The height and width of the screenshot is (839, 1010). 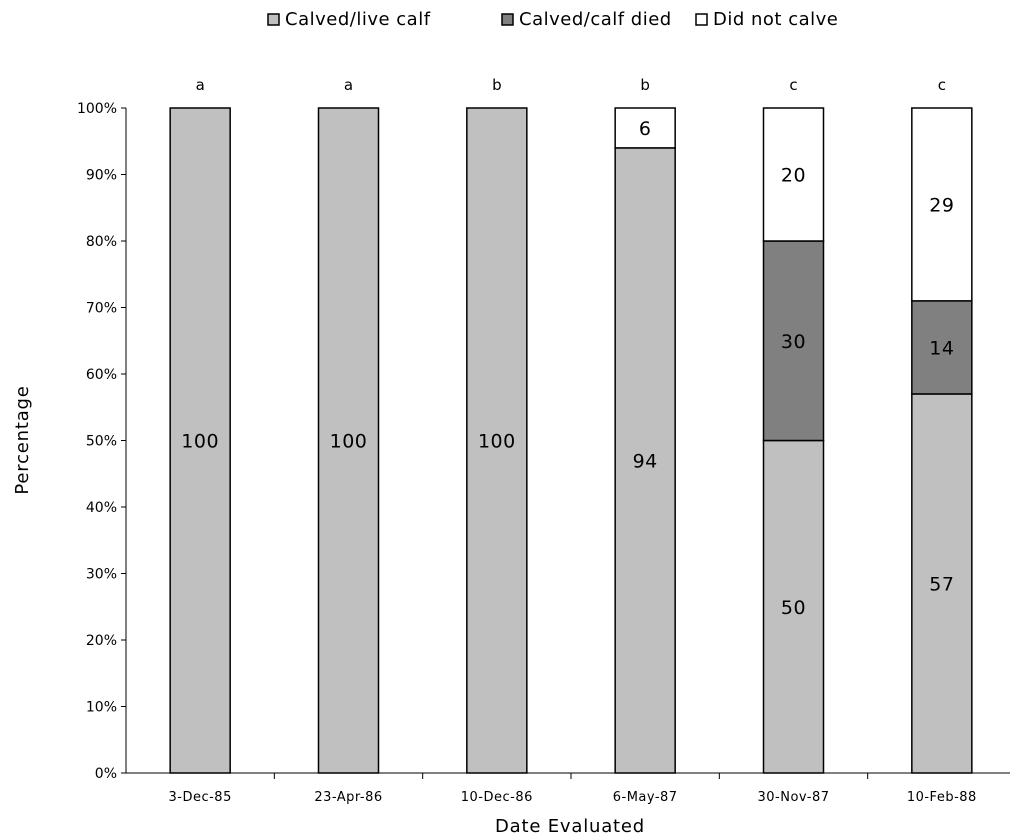 I want to click on x-tick-label-5: 10-Feb-88, so click(x=942, y=797).